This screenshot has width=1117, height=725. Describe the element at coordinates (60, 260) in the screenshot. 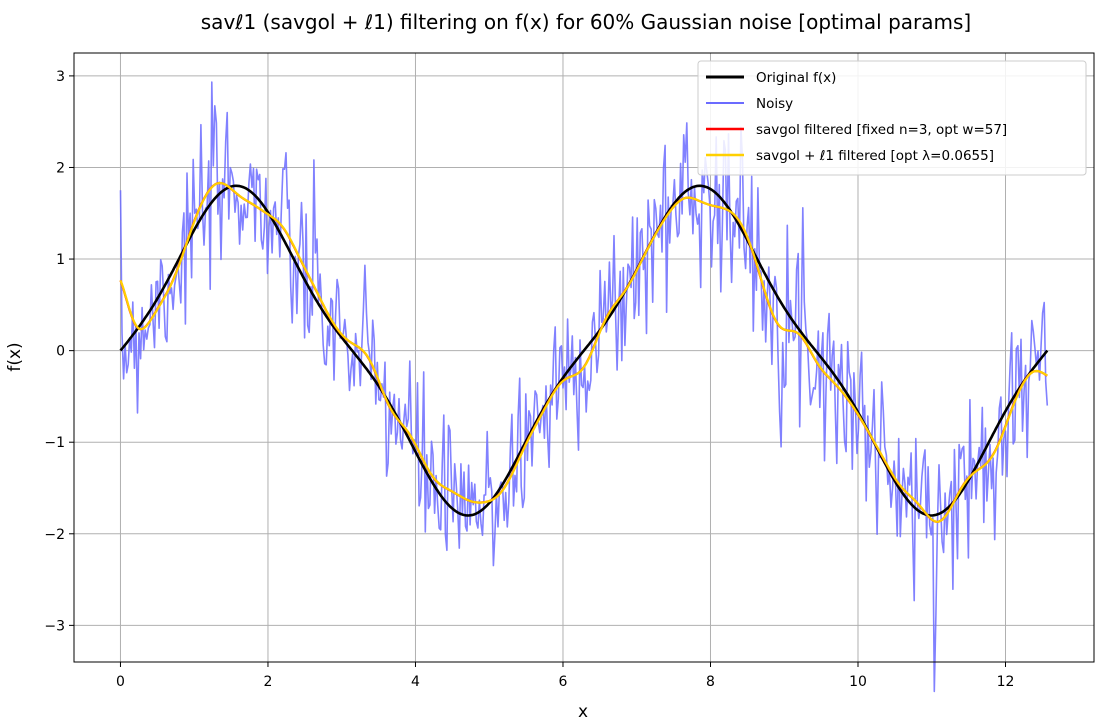

I see `y-tick-label: 1` at that location.